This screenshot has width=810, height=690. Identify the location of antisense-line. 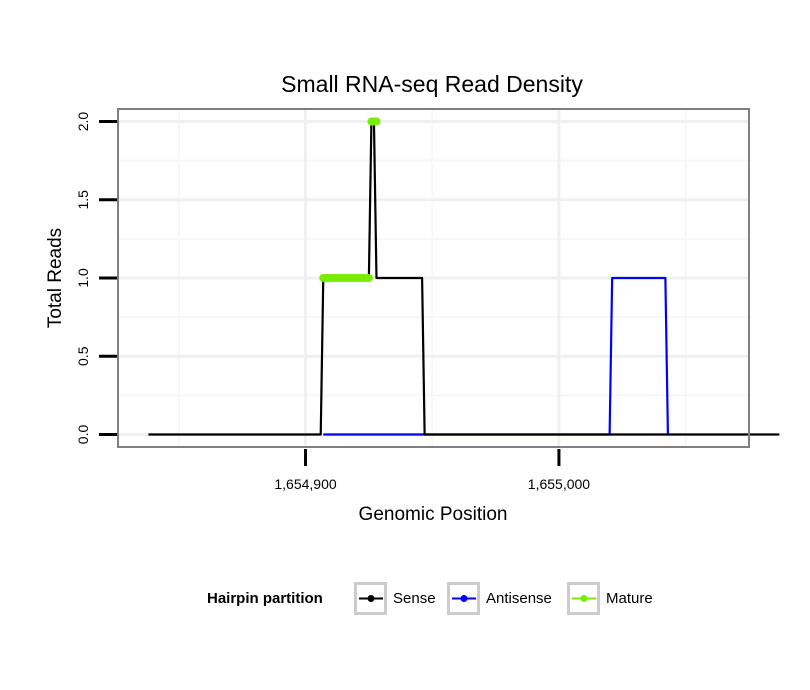
(496, 356).